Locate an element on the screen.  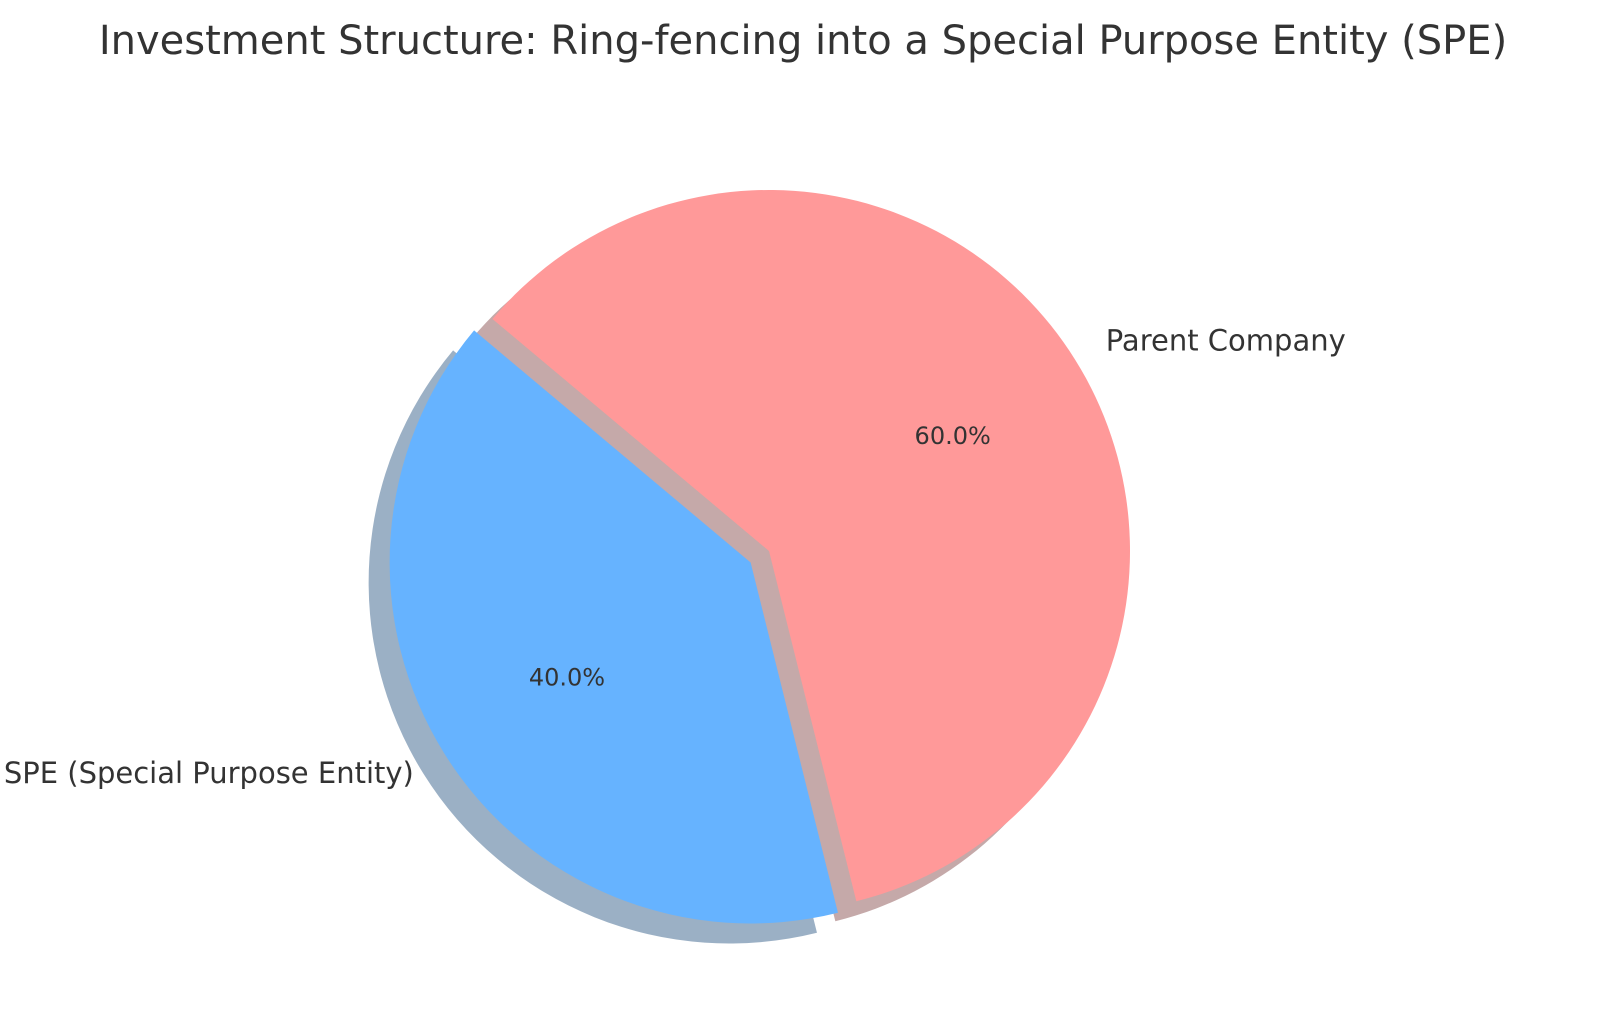
pct-label-spe-special-purpose-entity: 40.0% is located at coordinates (567, 677).